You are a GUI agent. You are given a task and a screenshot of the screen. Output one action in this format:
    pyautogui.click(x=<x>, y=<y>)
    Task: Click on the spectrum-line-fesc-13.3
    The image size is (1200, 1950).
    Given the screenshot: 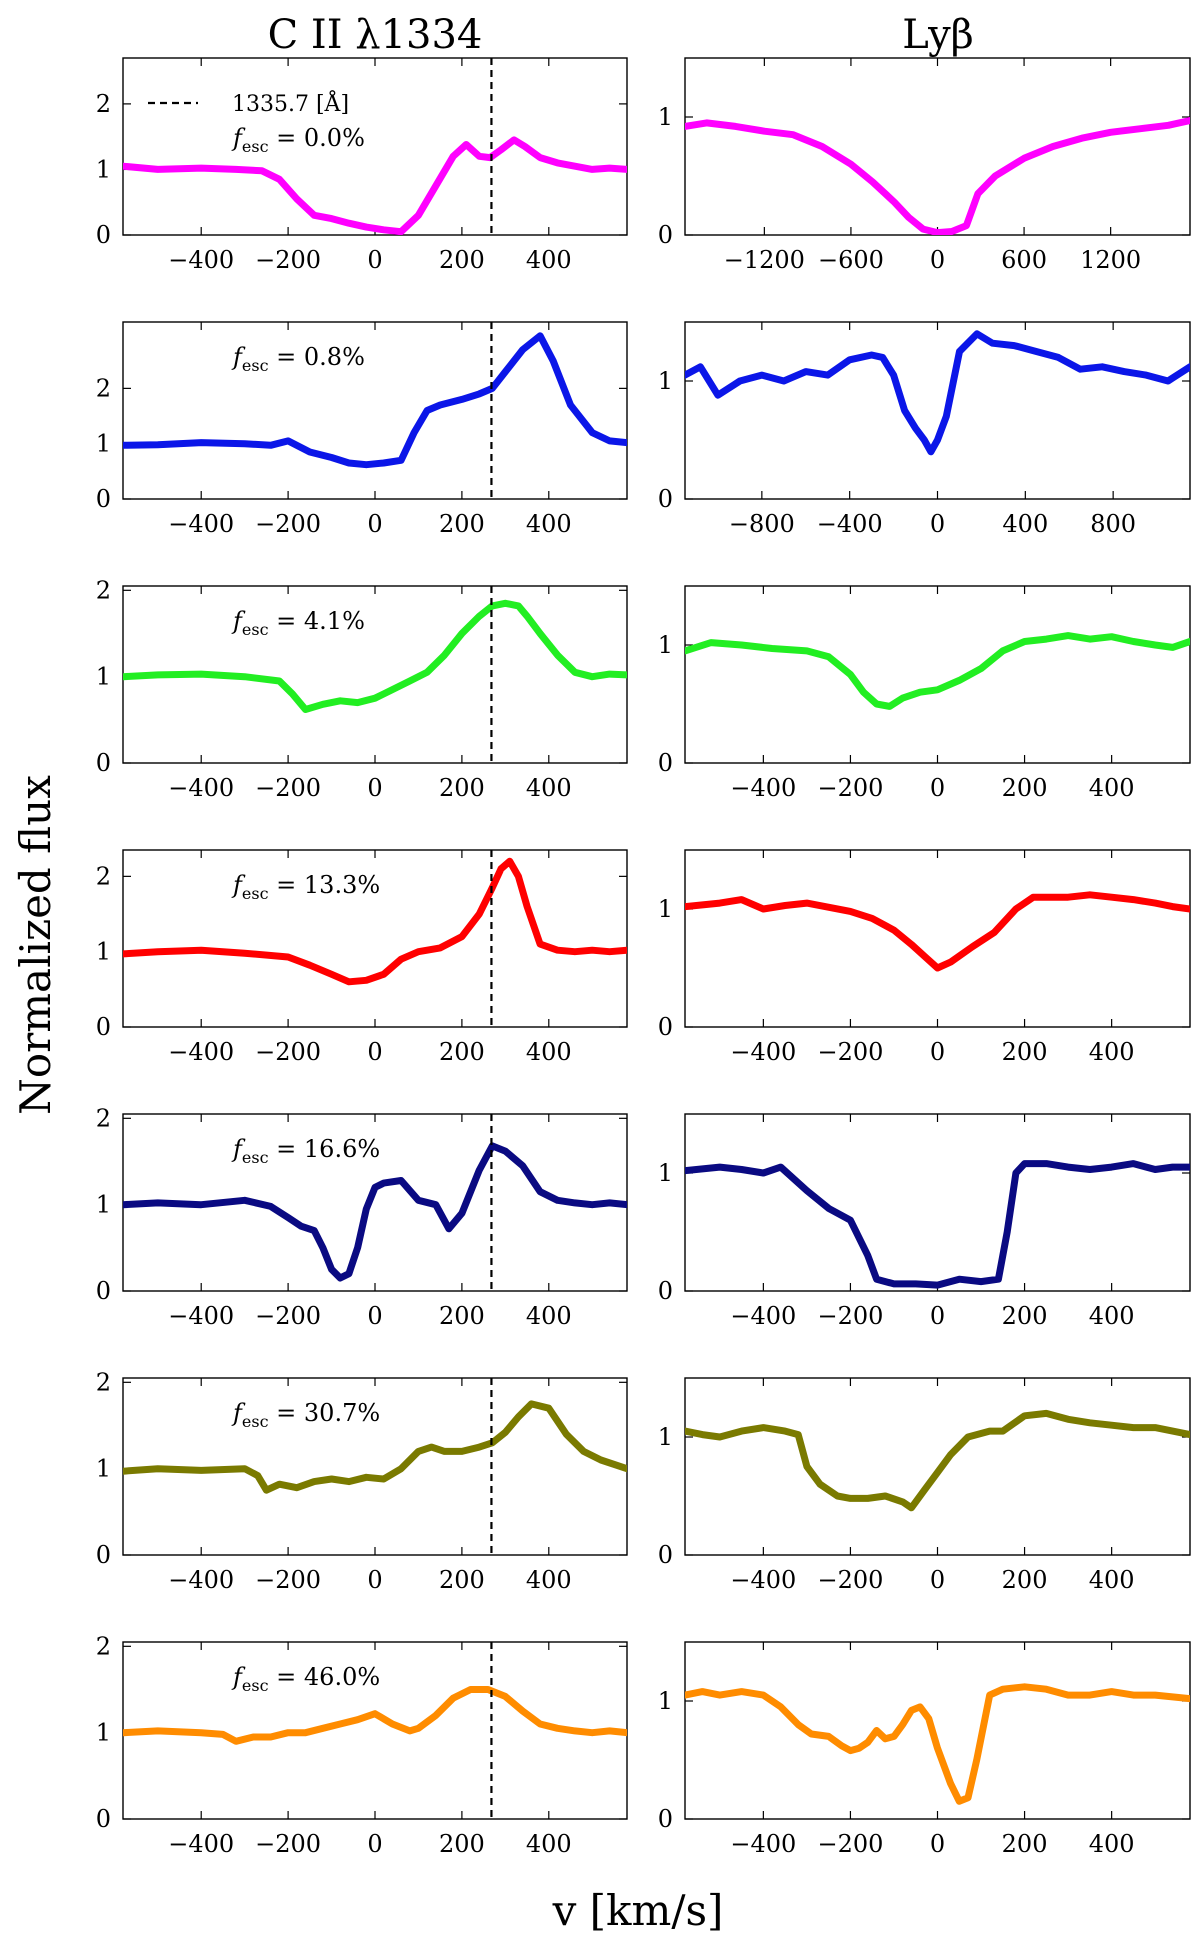 What is the action you would take?
    pyautogui.click(x=375, y=921)
    